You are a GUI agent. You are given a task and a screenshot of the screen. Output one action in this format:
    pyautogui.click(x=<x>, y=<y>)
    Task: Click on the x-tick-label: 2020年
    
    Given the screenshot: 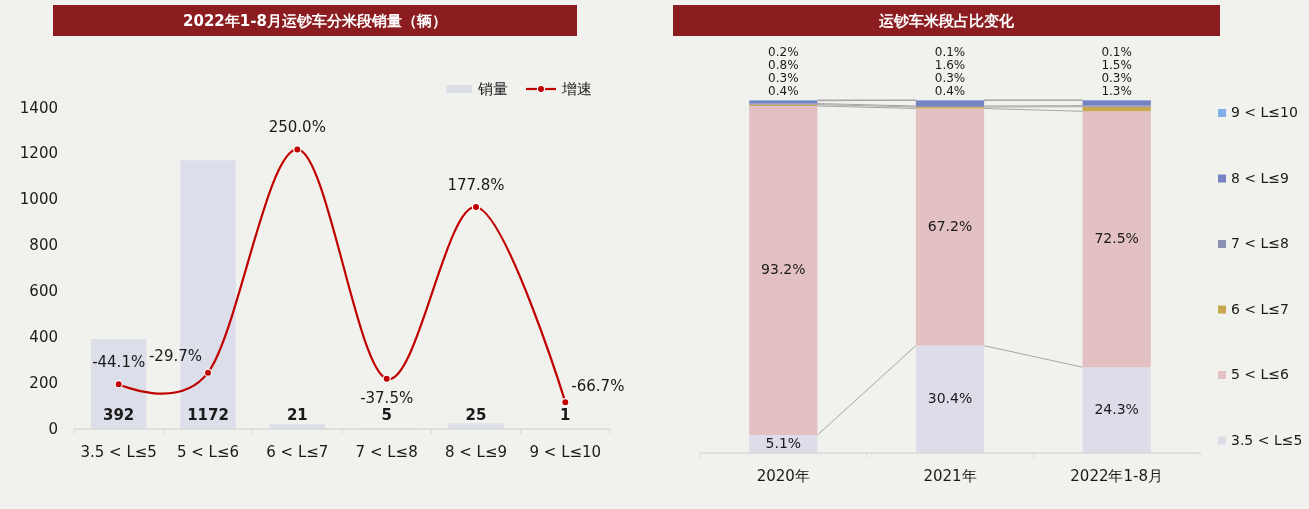 What is the action you would take?
    pyautogui.click(x=783, y=475)
    